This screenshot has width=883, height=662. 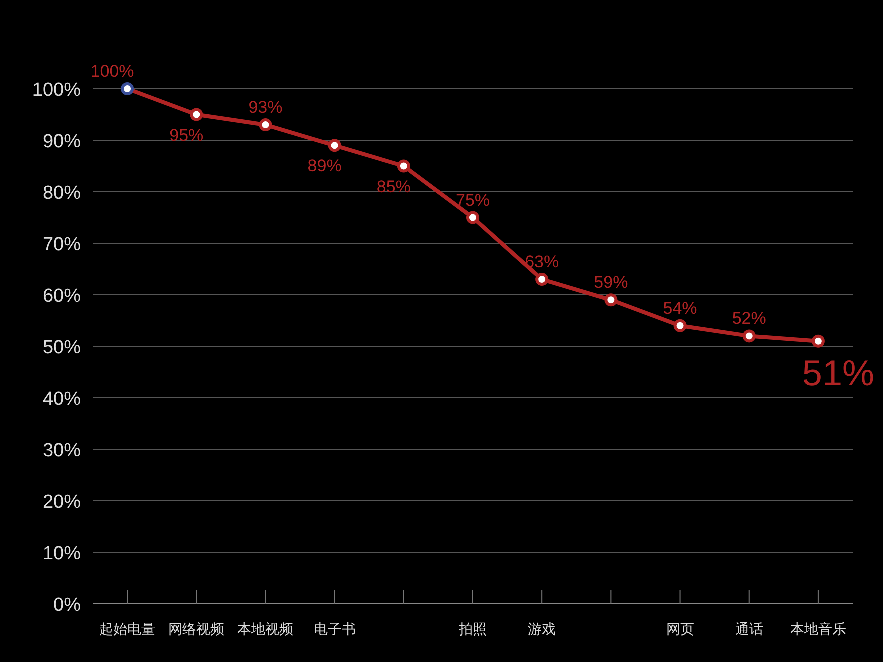 What do you see at coordinates (749, 629) in the screenshot?
I see `x-tick-label: 通话` at bounding box center [749, 629].